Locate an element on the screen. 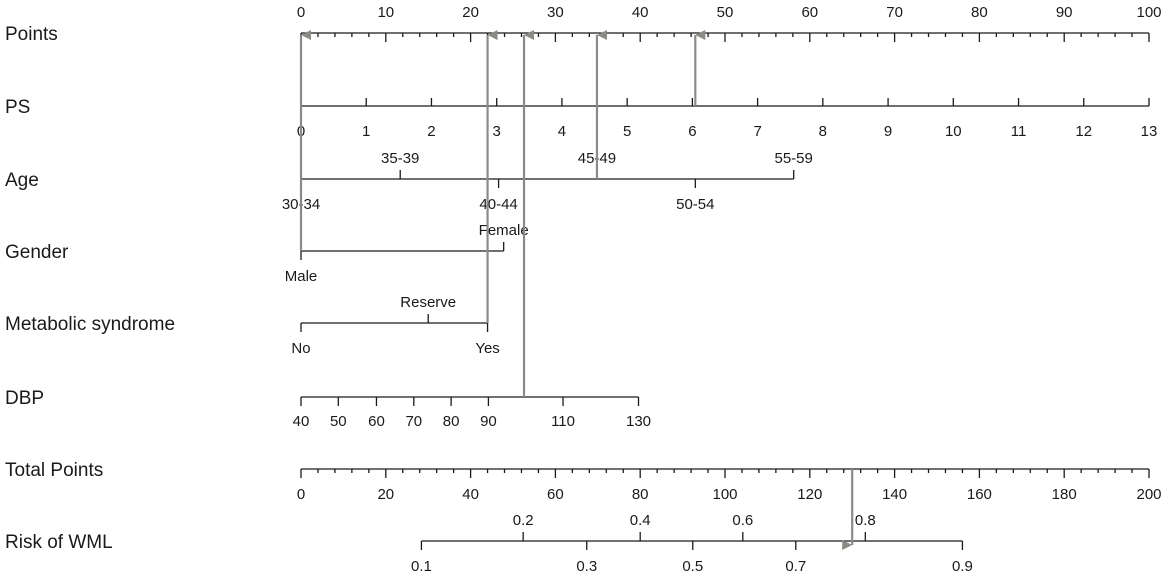  total-tick-label: 0 is located at coordinates (301, 494).